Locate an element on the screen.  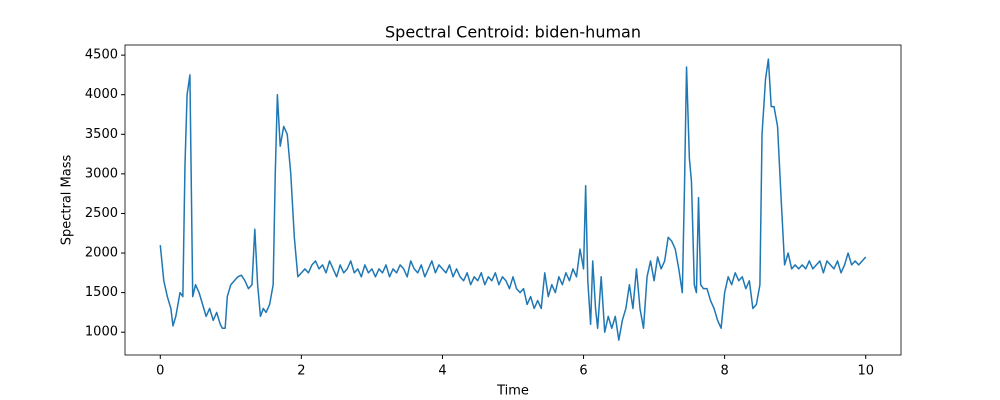
y-axis-label: Spectral Mass is located at coordinates (67, 200).